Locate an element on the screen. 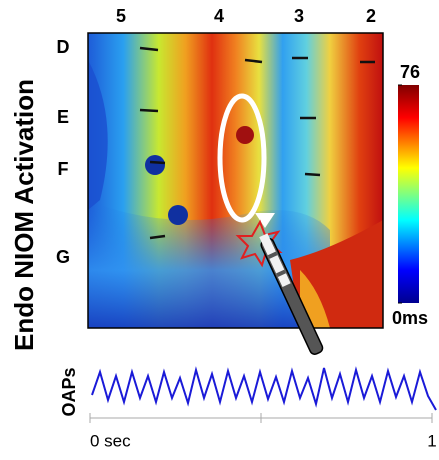 The width and height of the screenshot is (439, 460). colorbar is located at coordinates (408, 194).